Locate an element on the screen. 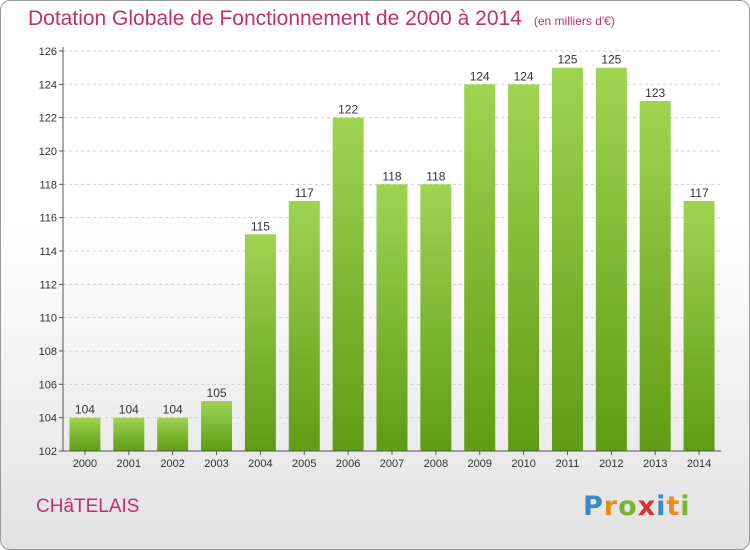  y-tick-label: 110 is located at coordinates (48, 319).